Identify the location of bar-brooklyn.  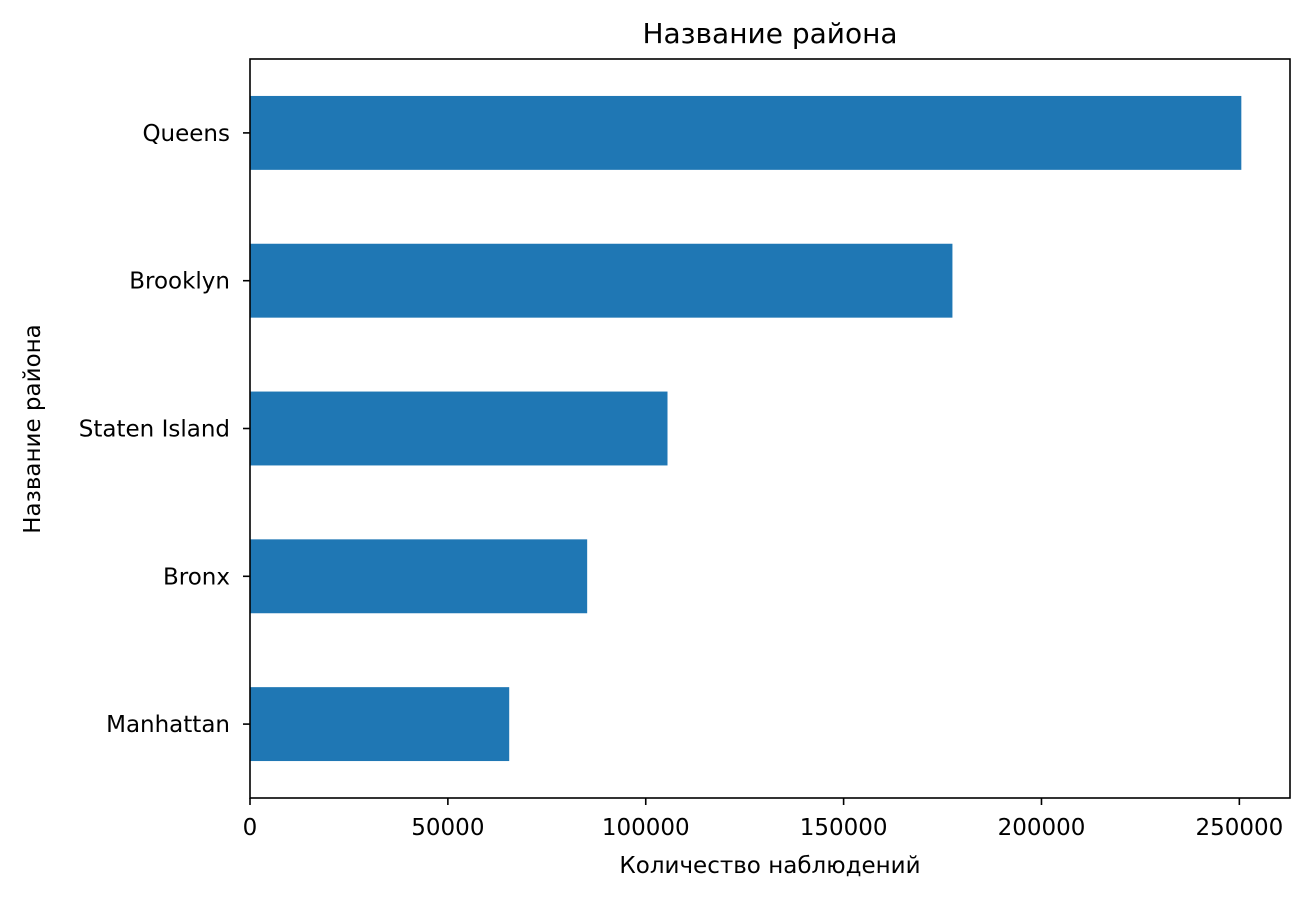
(601, 280).